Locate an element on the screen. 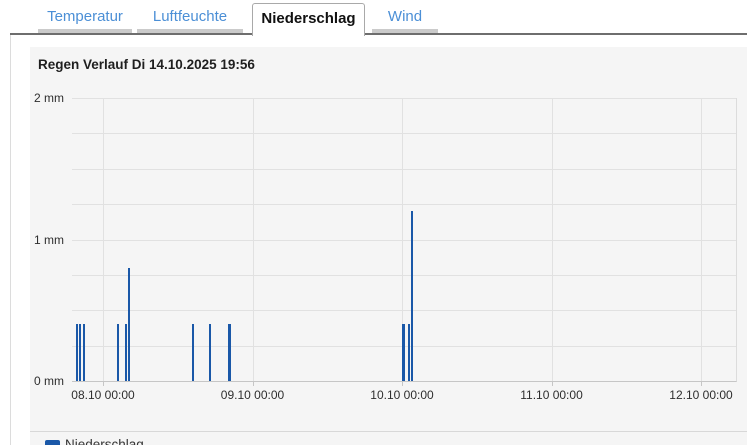  legend-item-niederschlag: Niederschlag is located at coordinates (94, 440).